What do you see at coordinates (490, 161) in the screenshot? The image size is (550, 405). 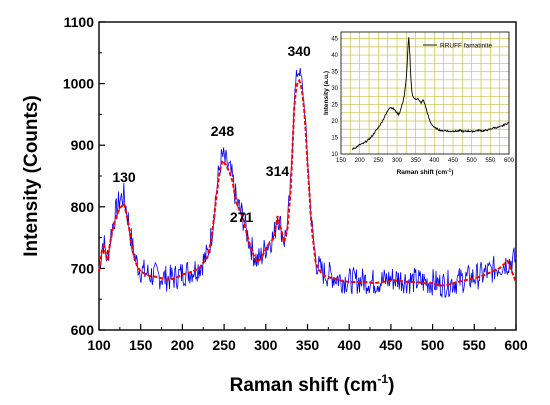 I see `inset-x-tick-label: 550` at bounding box center [490, 161].